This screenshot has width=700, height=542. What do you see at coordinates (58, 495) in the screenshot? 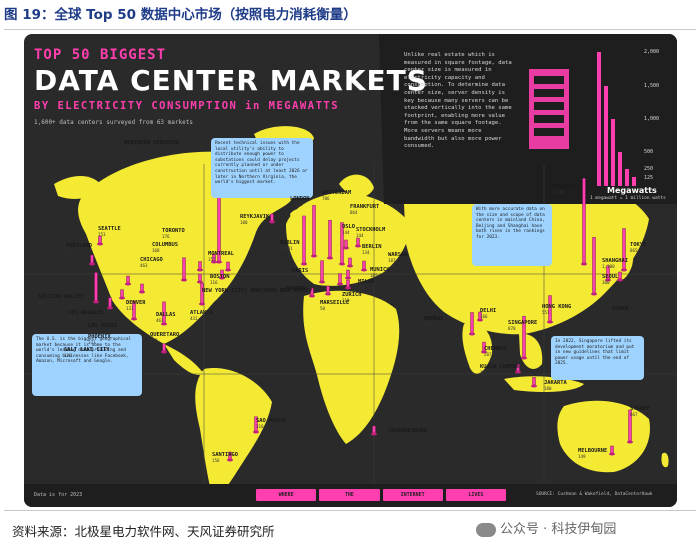
I see `data-year-note: Data is for 2023` at bounding box center [58, 495].